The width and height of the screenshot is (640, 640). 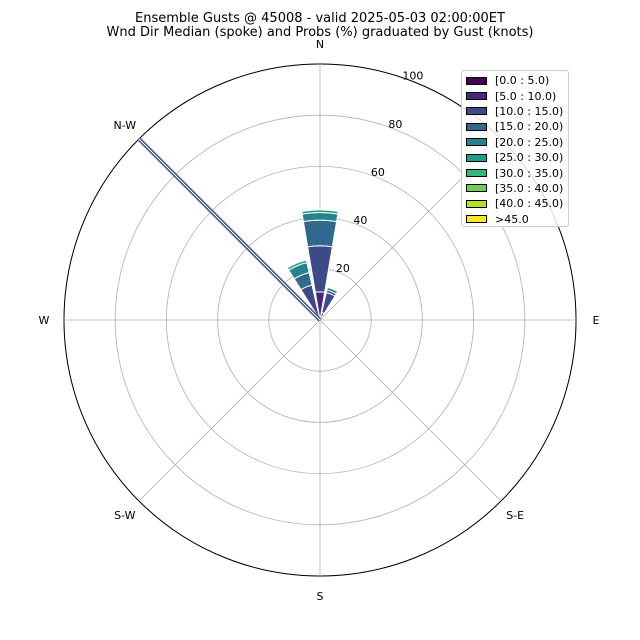 I want to click on legend-label: [10.0 : 15.0), so click(x=529, y=111).